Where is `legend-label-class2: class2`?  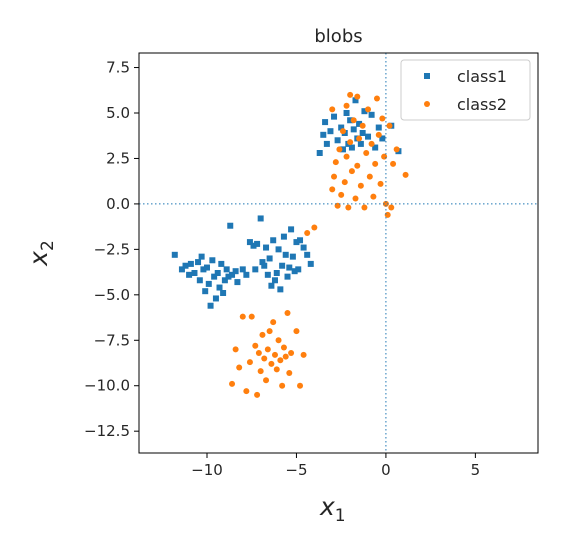 legend-label-class2: class2 is located at coordinates (482, 104).